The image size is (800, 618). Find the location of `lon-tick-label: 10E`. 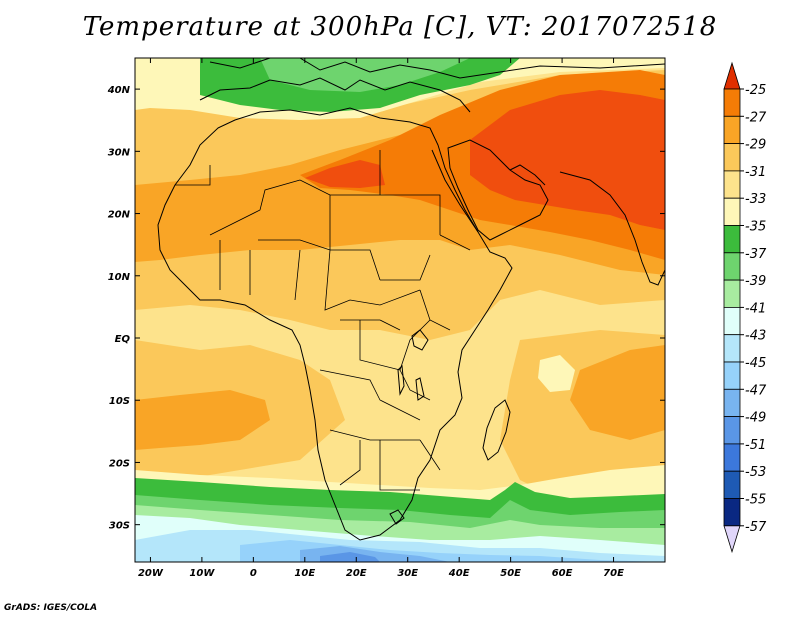

lon-tick-label: 10E is located at coordinates (304, 573).